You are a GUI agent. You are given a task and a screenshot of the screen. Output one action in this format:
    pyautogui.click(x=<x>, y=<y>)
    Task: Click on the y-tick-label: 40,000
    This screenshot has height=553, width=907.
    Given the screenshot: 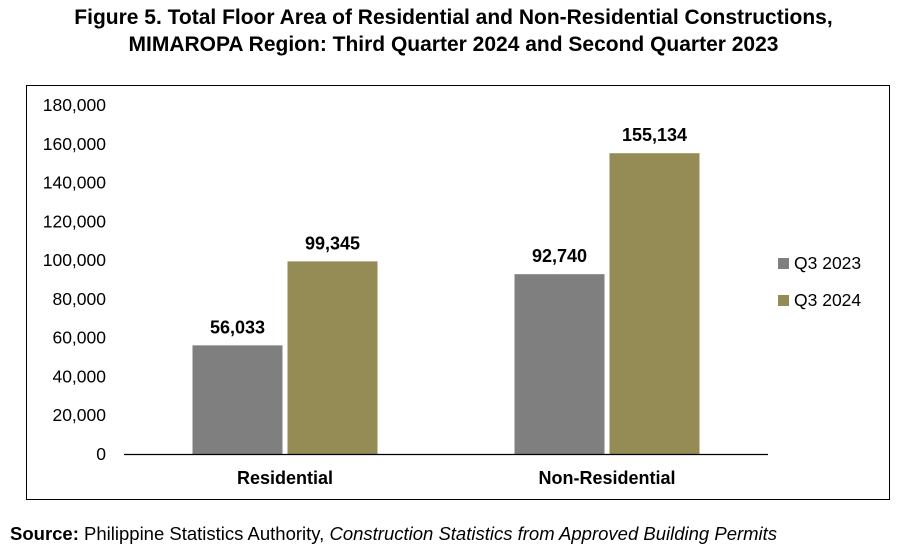 What is the action you would take?
    pyautogui.click(x=79, y=376)
    